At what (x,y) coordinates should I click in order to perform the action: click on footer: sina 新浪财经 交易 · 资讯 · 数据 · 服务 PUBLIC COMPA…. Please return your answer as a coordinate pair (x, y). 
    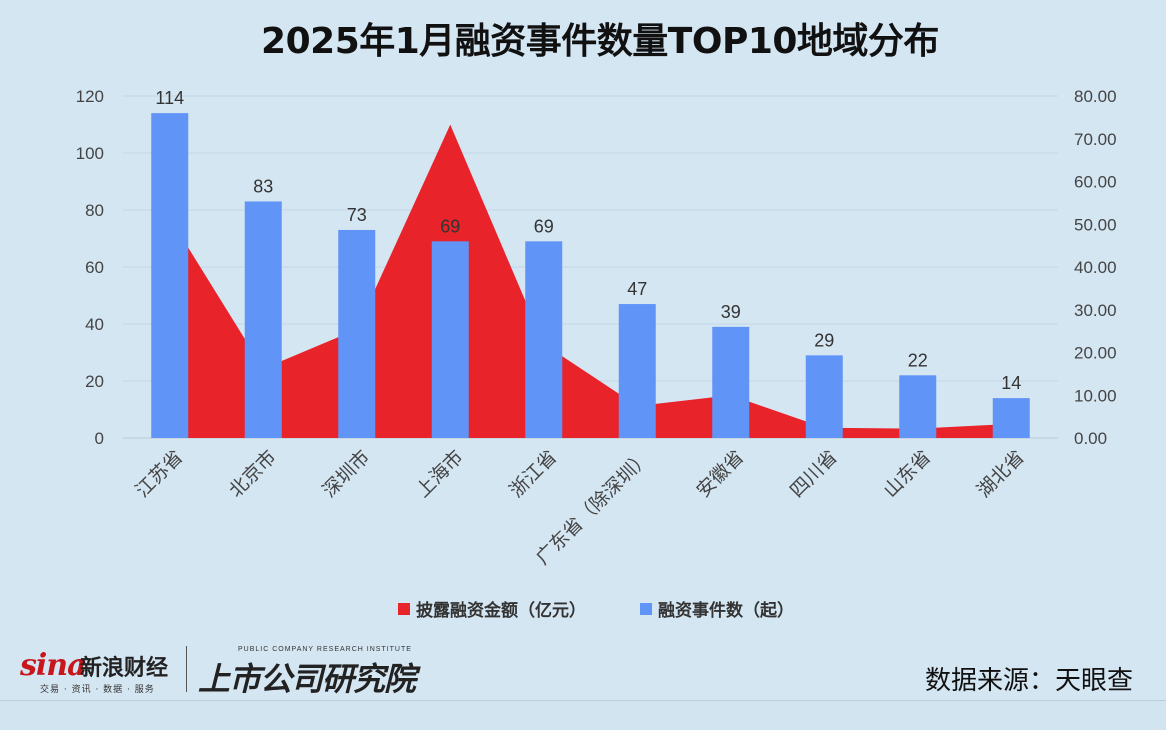
    Looking at the image, I should click on (583, 669).